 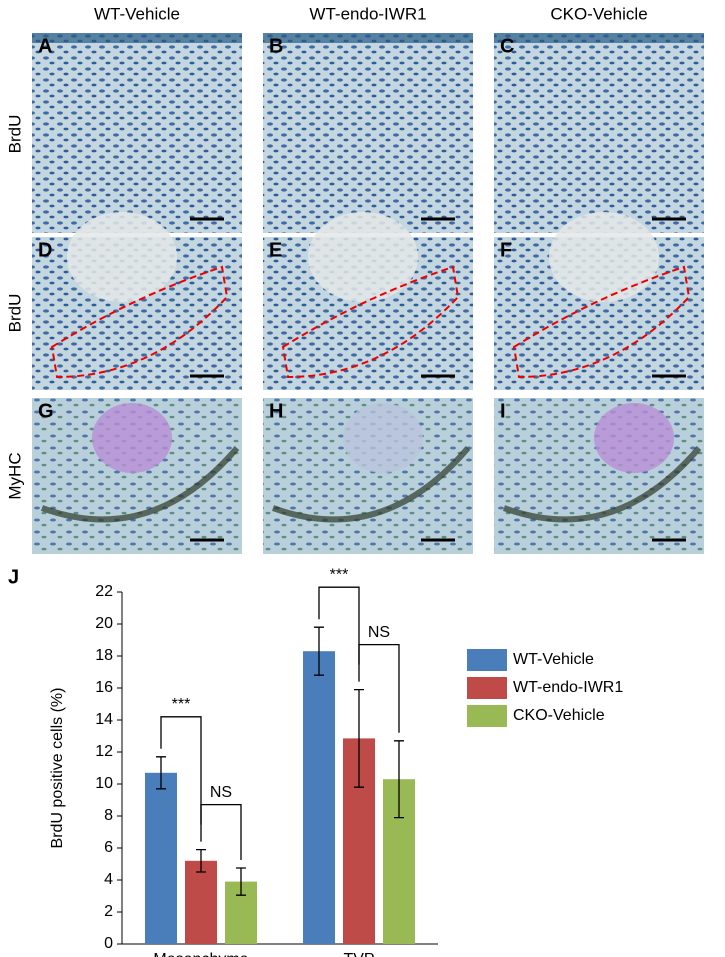 What do you see at coordinates (108, 847) in the screenshot?
I see `y-tick-label: 6` at bounding box center [108, 847].